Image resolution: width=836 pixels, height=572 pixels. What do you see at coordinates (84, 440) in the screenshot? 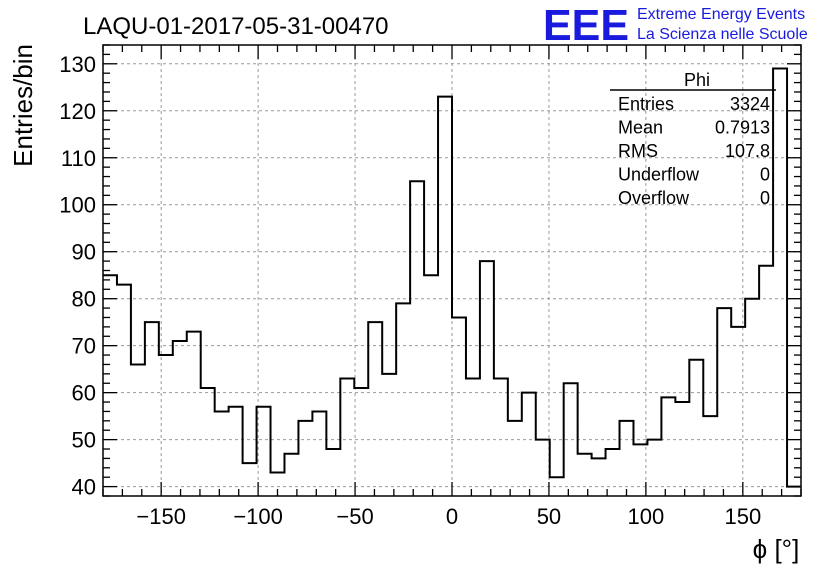
I see `y-tick-label: 50` at bounding box center [84, 440].